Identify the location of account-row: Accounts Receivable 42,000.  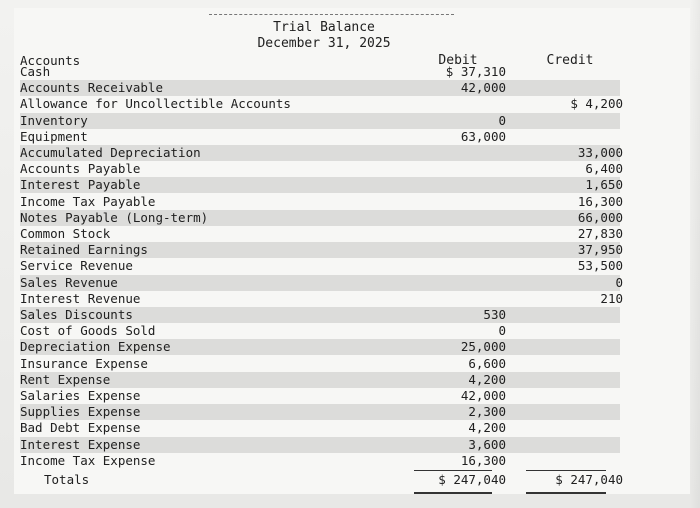
(320, 88).